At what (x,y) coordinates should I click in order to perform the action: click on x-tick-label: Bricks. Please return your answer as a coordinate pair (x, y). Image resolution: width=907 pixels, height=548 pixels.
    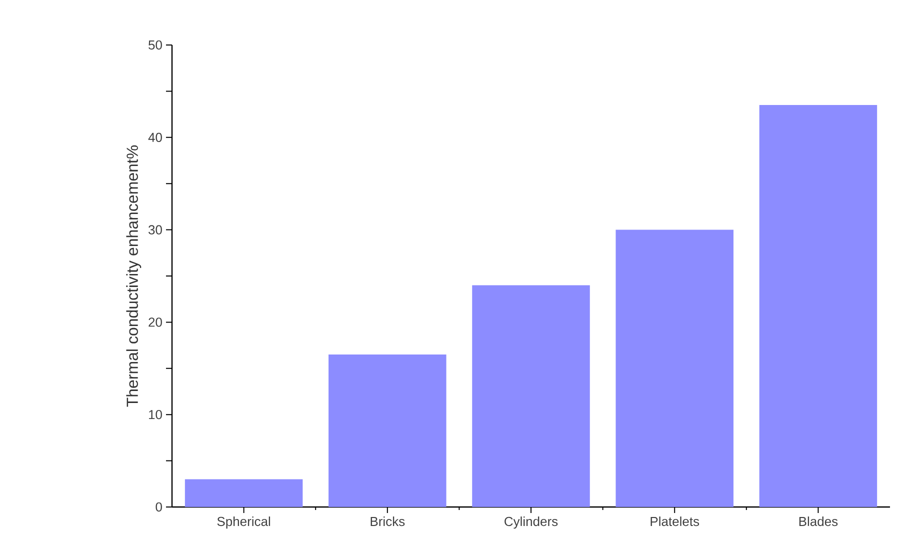
    Looking at the image, I should click on (387, 521).